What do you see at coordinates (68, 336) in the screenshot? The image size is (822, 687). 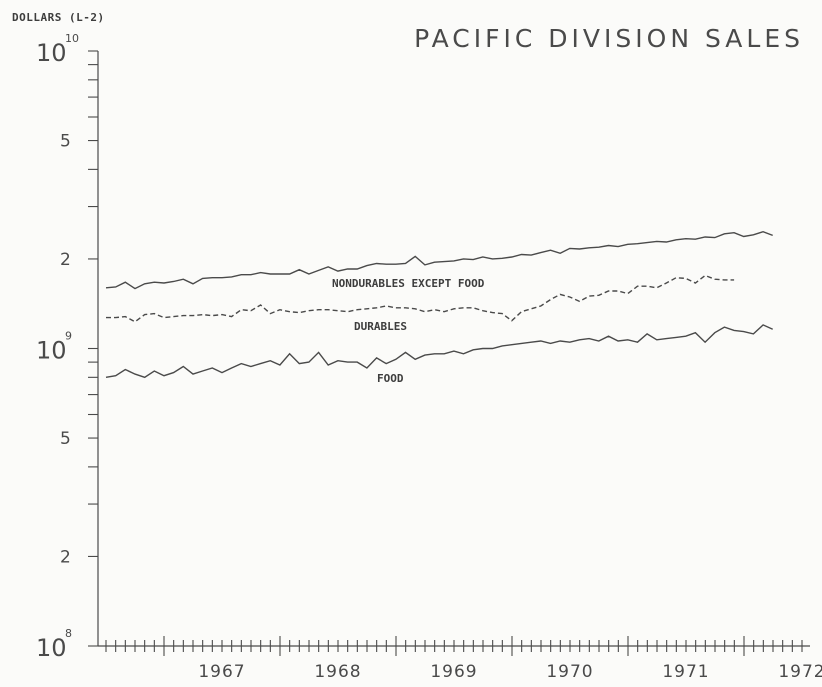 I see `y-tick-exponent: 9` at bounding box center [68, 336].